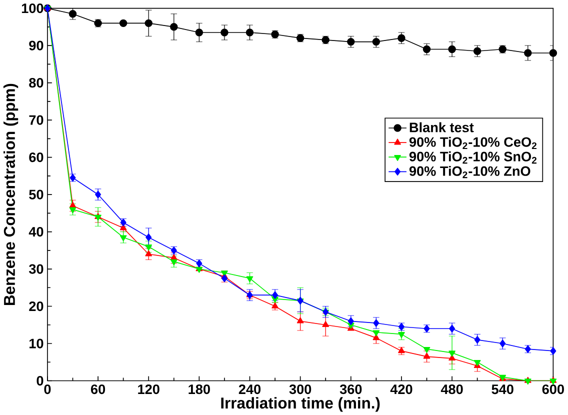 The width and height of the screenshot is (568, 415). Describe the element at coordinates (36, 120) in the screenshot. I see `y-tick-label: 70` at that location.